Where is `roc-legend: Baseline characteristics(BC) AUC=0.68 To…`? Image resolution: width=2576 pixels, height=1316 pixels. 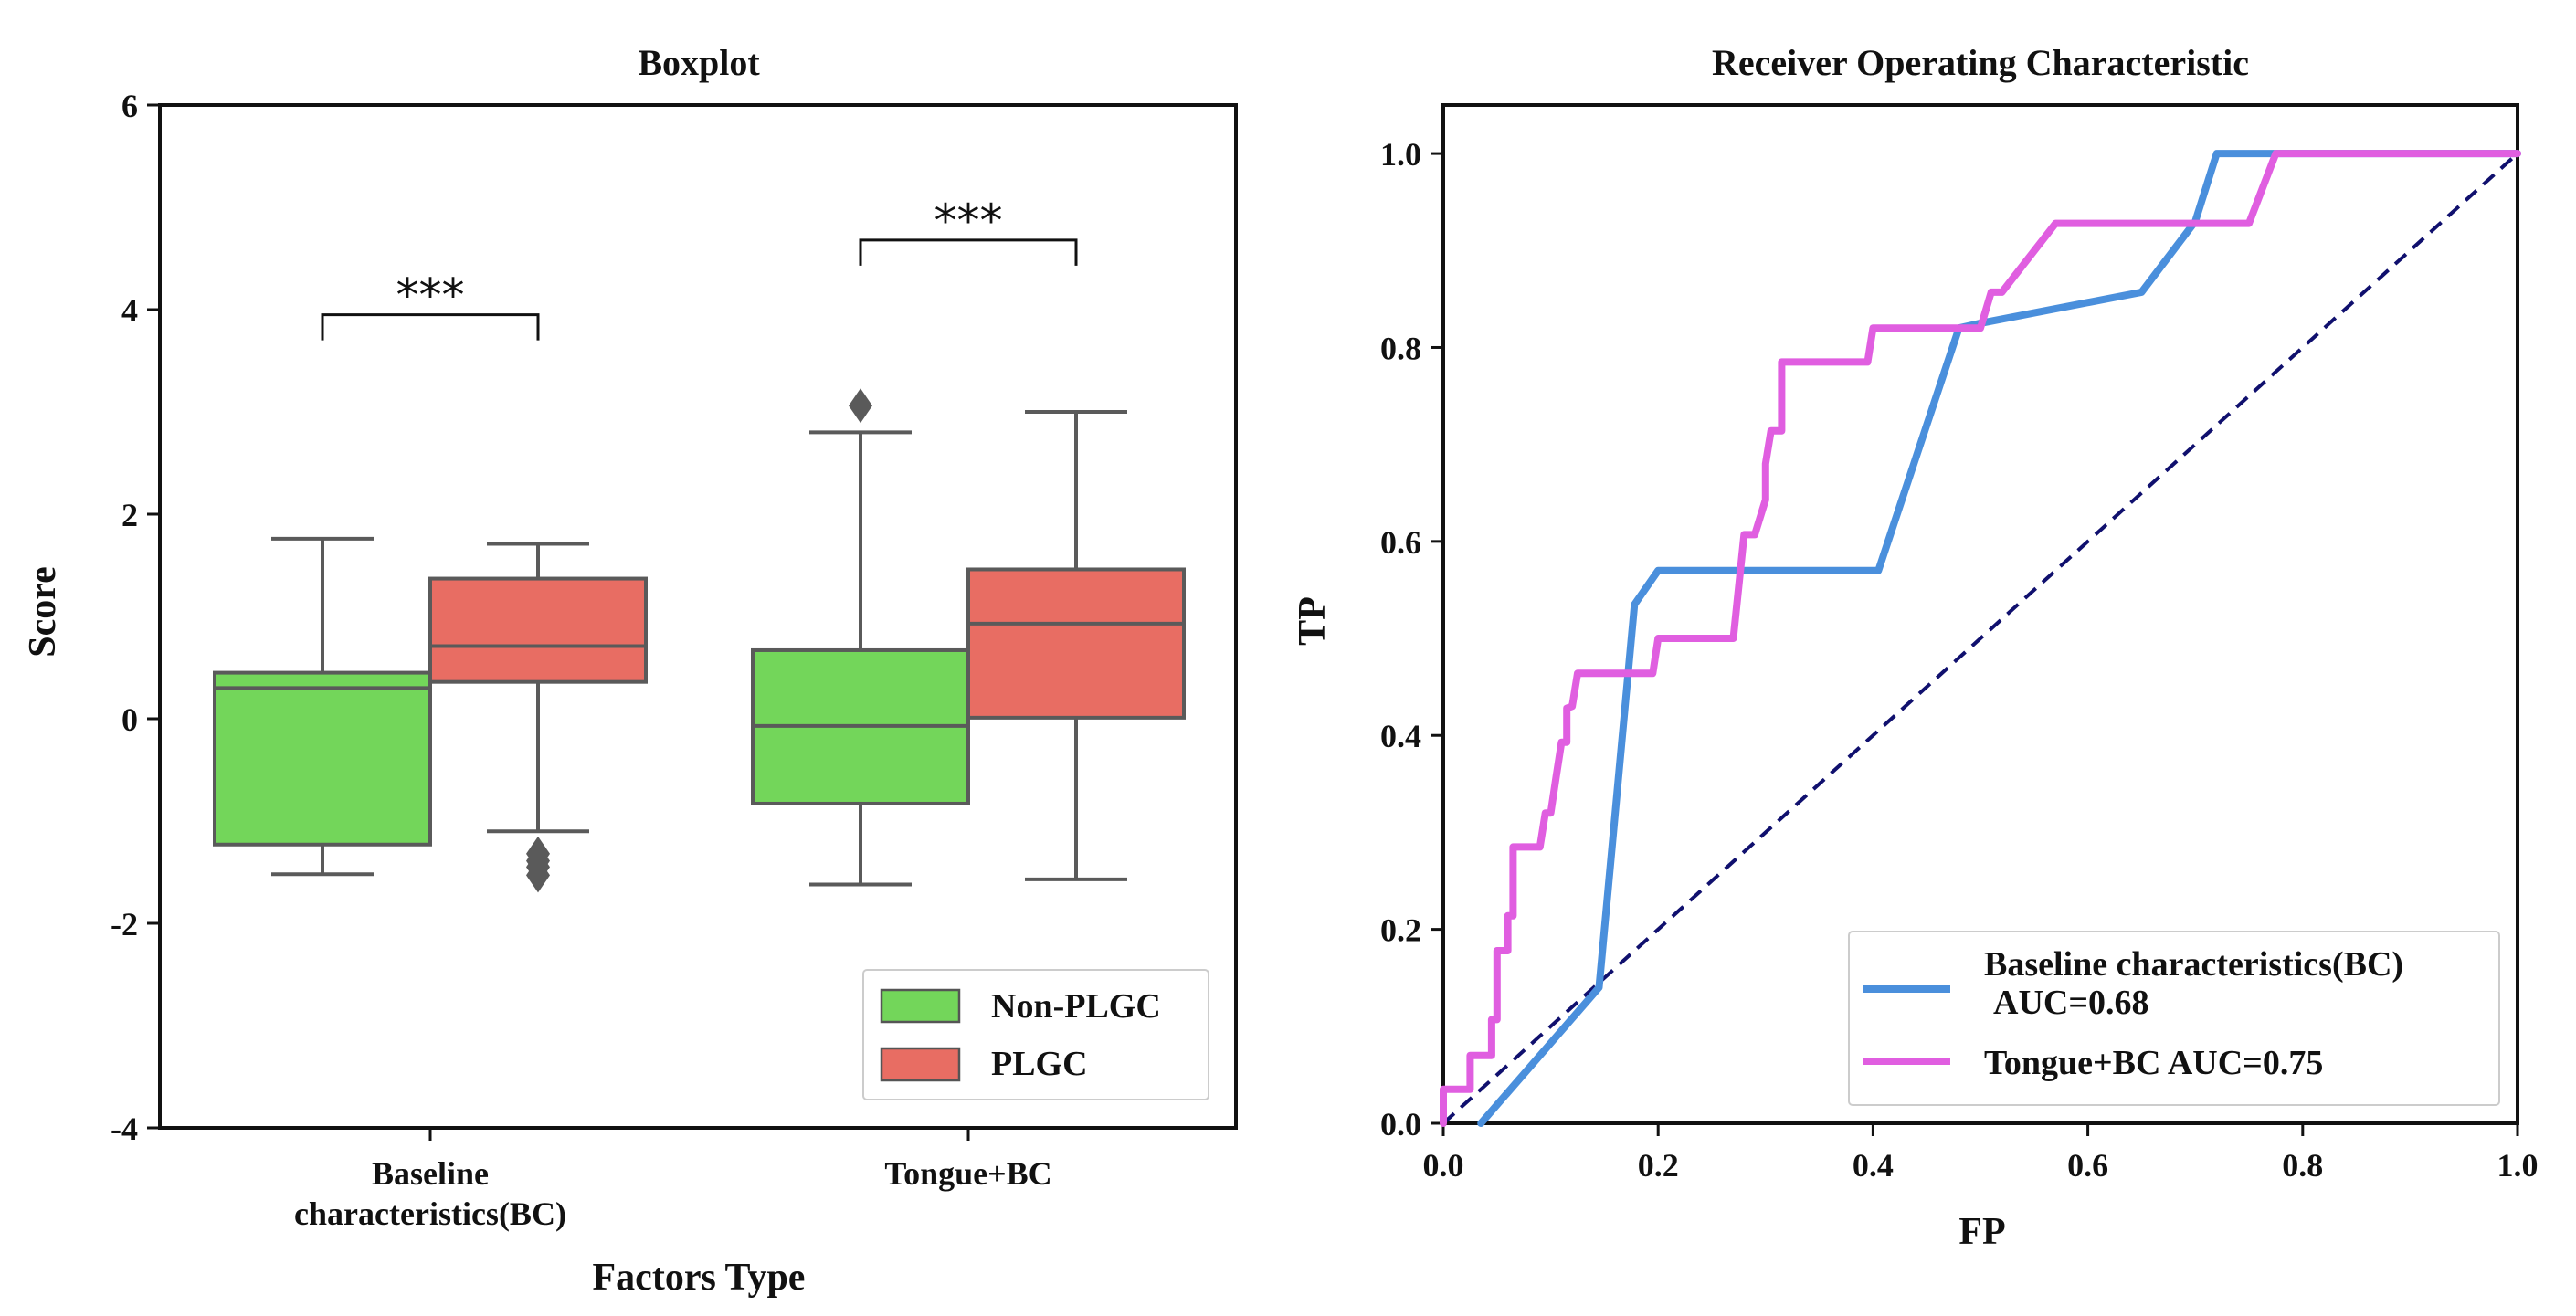
roc-legend: Baseline characteristics(BC) AUC=0.68 To… is located at coordinates (2174, 1019).